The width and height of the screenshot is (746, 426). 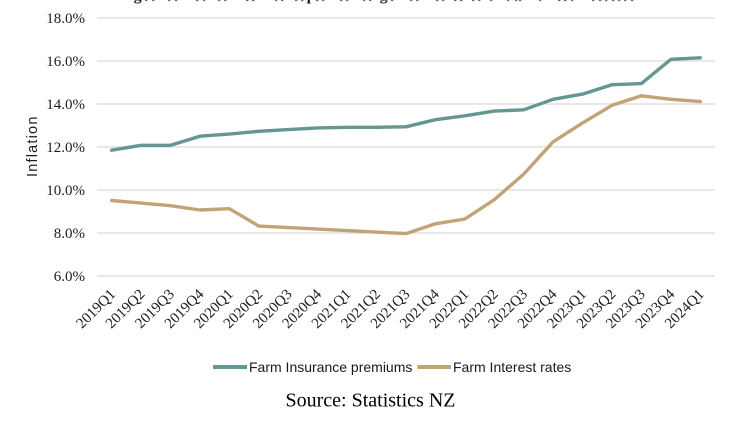 What do you see at coordinates (65, 62) in the screenshot?
I see `svg-text: 16.0%` at bounding box center [65, 62].